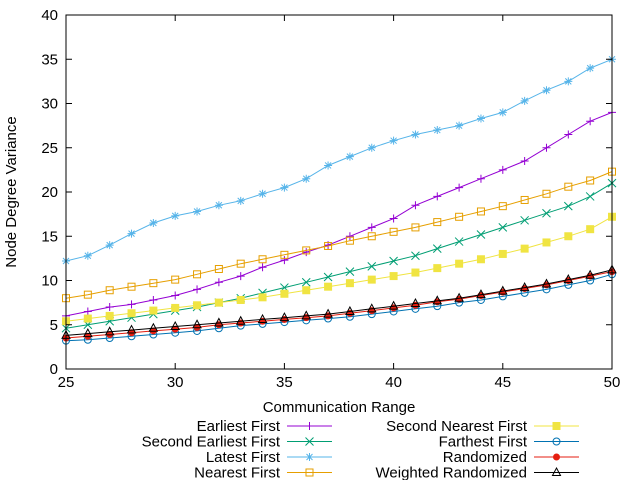  I want to click on legend-label: Latest First, so click(243, 457).